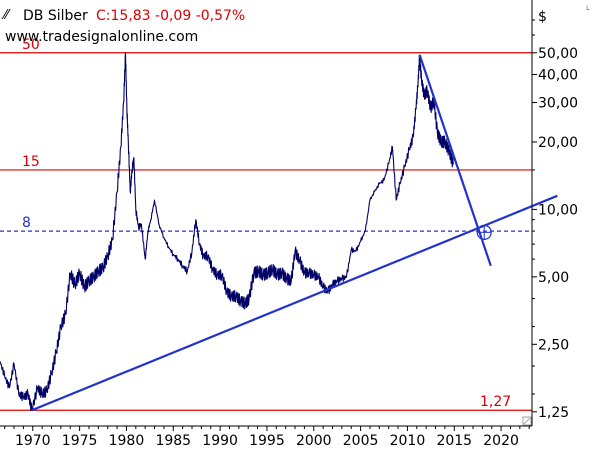 Image resolution: width=595 pixels, height=450 pixels. What do you see at coordinates (314, 441) in the screenshot?
I see `x-tick-label-6: 2000` at bounding box center [314, 441].